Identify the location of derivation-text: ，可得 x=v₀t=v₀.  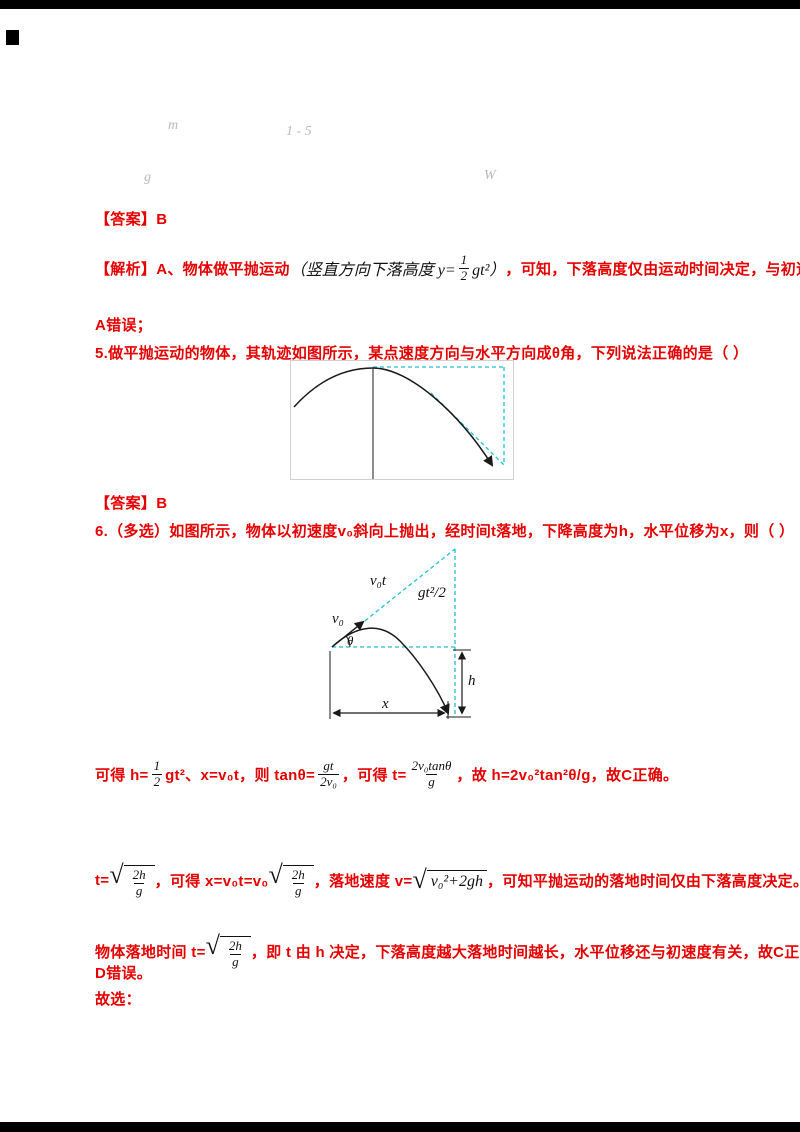
(211, 881).